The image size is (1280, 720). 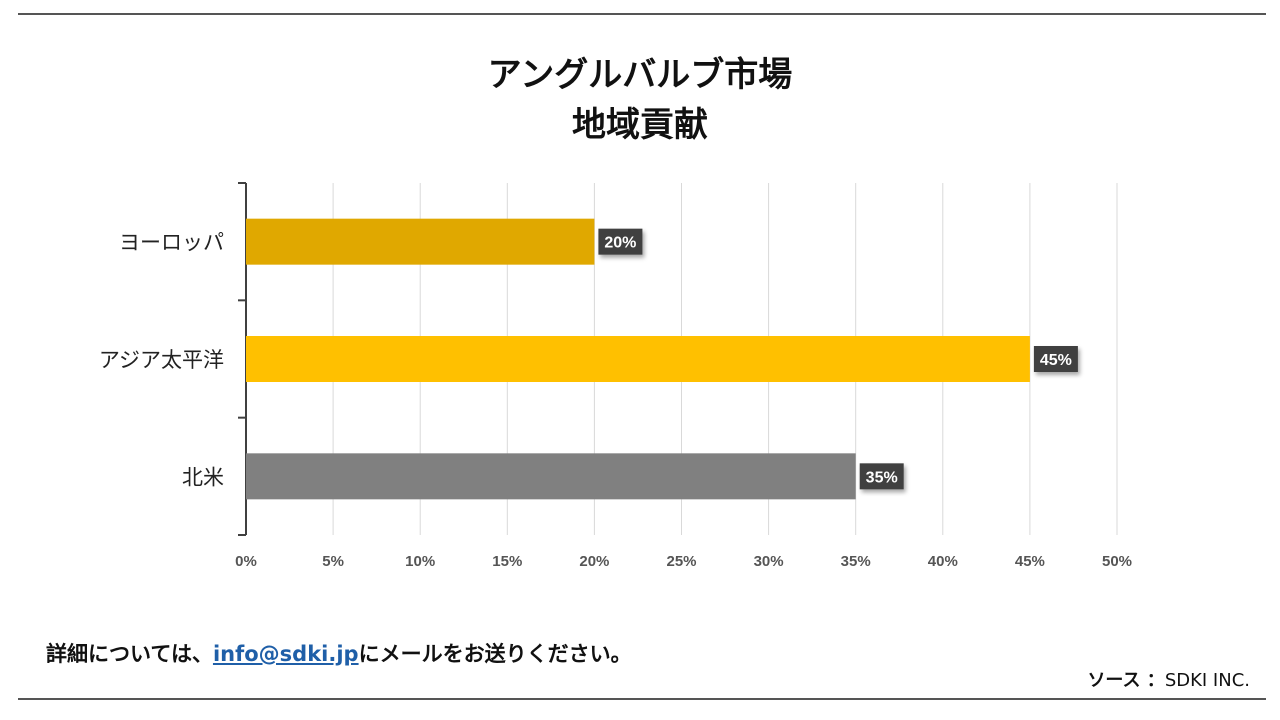 What do you see at coordinates (640, 125) in the screenshot?
I see `chart-title-line2: 地域貢献` at bounding box center [640, 125].